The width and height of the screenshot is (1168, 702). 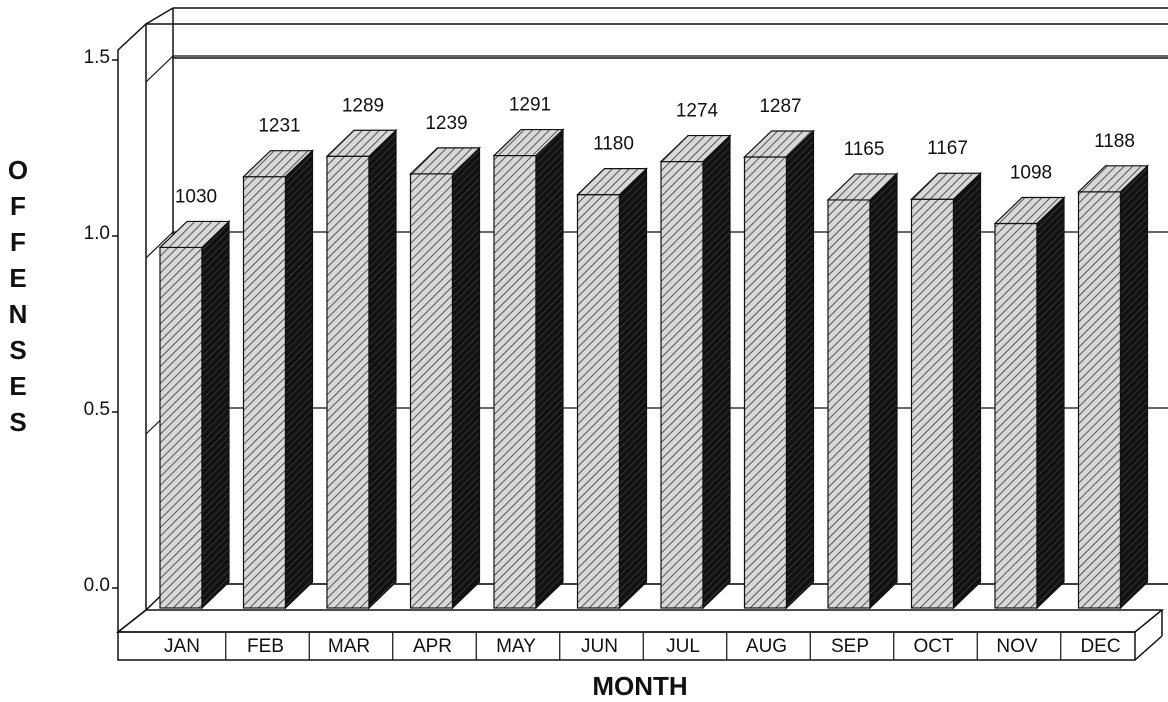 What do you see at coordinates (697, 111) in the screenshot?
I see `value-label: 1274` at bounding box center [697, 111].